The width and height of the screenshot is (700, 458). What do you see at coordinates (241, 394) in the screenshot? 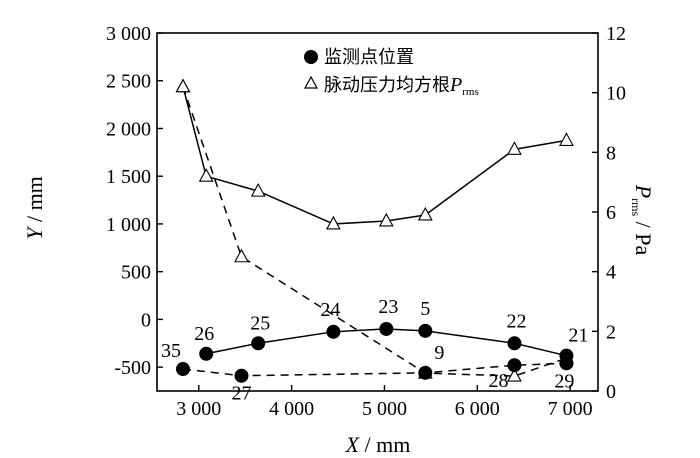
I see `monitor-point-label: 27` at bounding box center [241, 394].